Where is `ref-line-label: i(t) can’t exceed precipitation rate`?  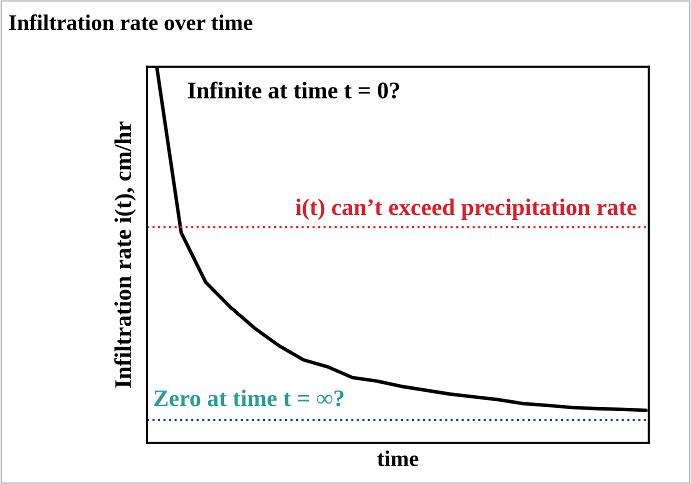
ref-line-label: i(t) can’t exceed precipitation rate is located at coordinates (466, 209).